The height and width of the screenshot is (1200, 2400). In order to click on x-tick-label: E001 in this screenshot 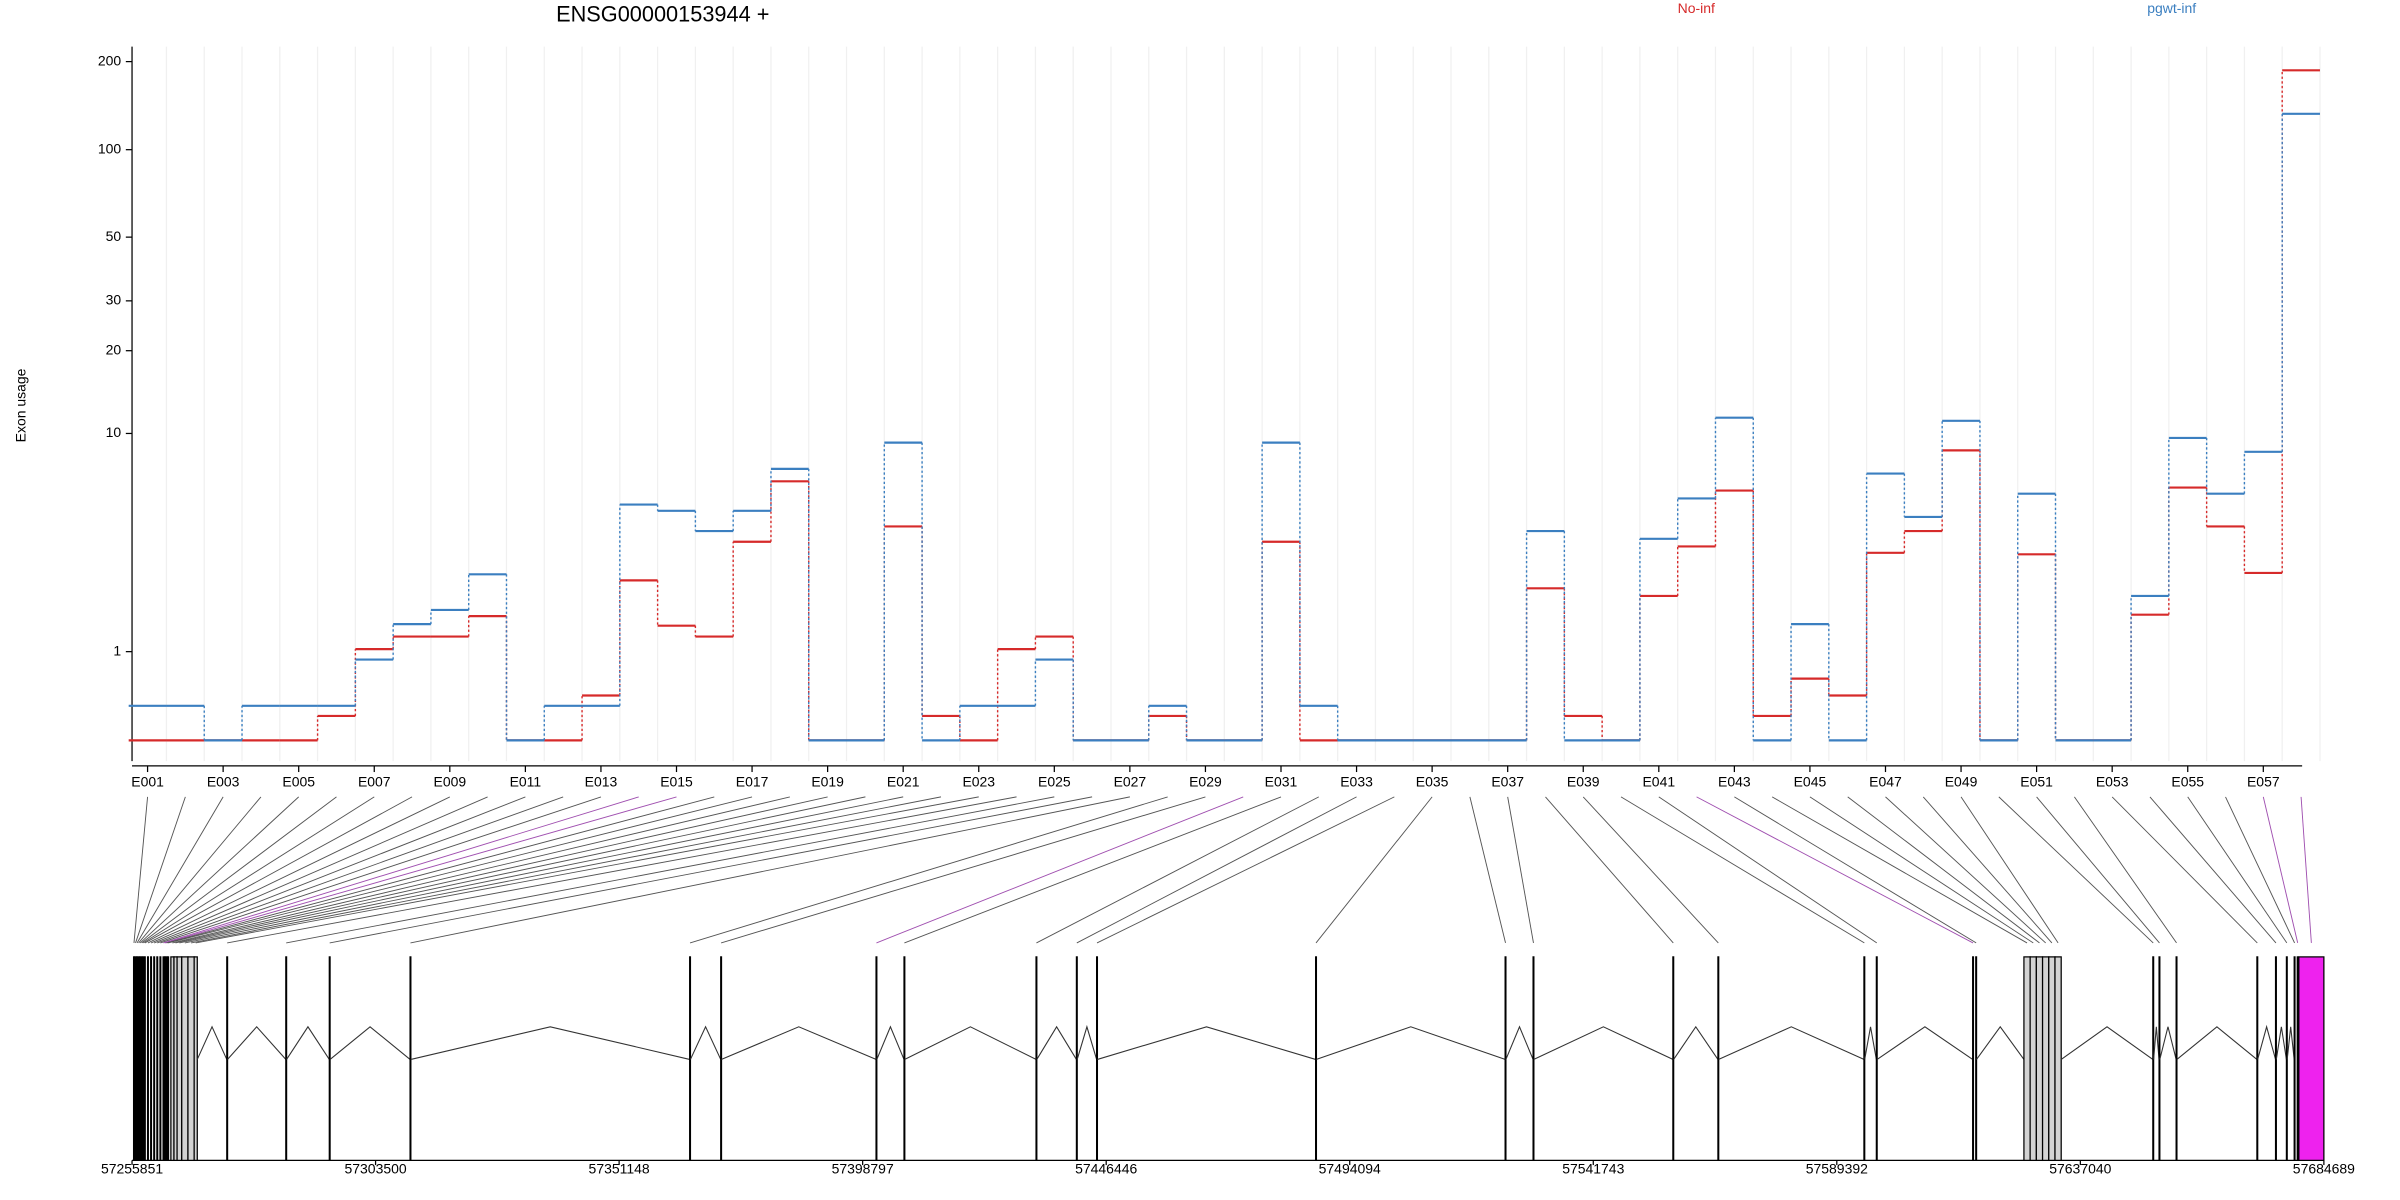, I will do `click(147, 782)`.